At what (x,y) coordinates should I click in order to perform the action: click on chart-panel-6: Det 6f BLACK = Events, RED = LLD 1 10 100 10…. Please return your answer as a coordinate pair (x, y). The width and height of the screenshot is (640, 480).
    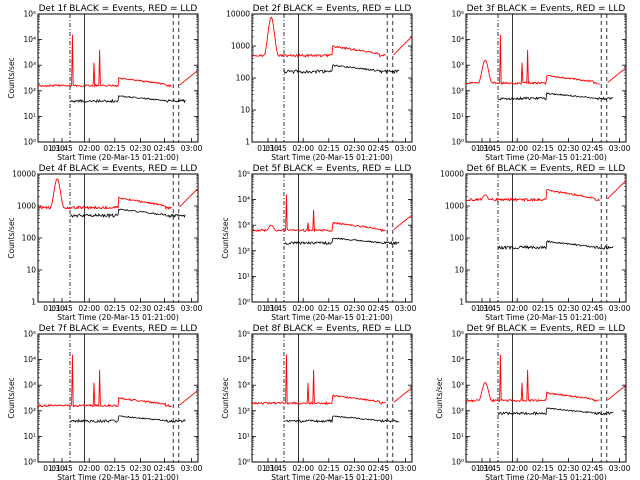
    Looking at the image, I should click on (535, 243).